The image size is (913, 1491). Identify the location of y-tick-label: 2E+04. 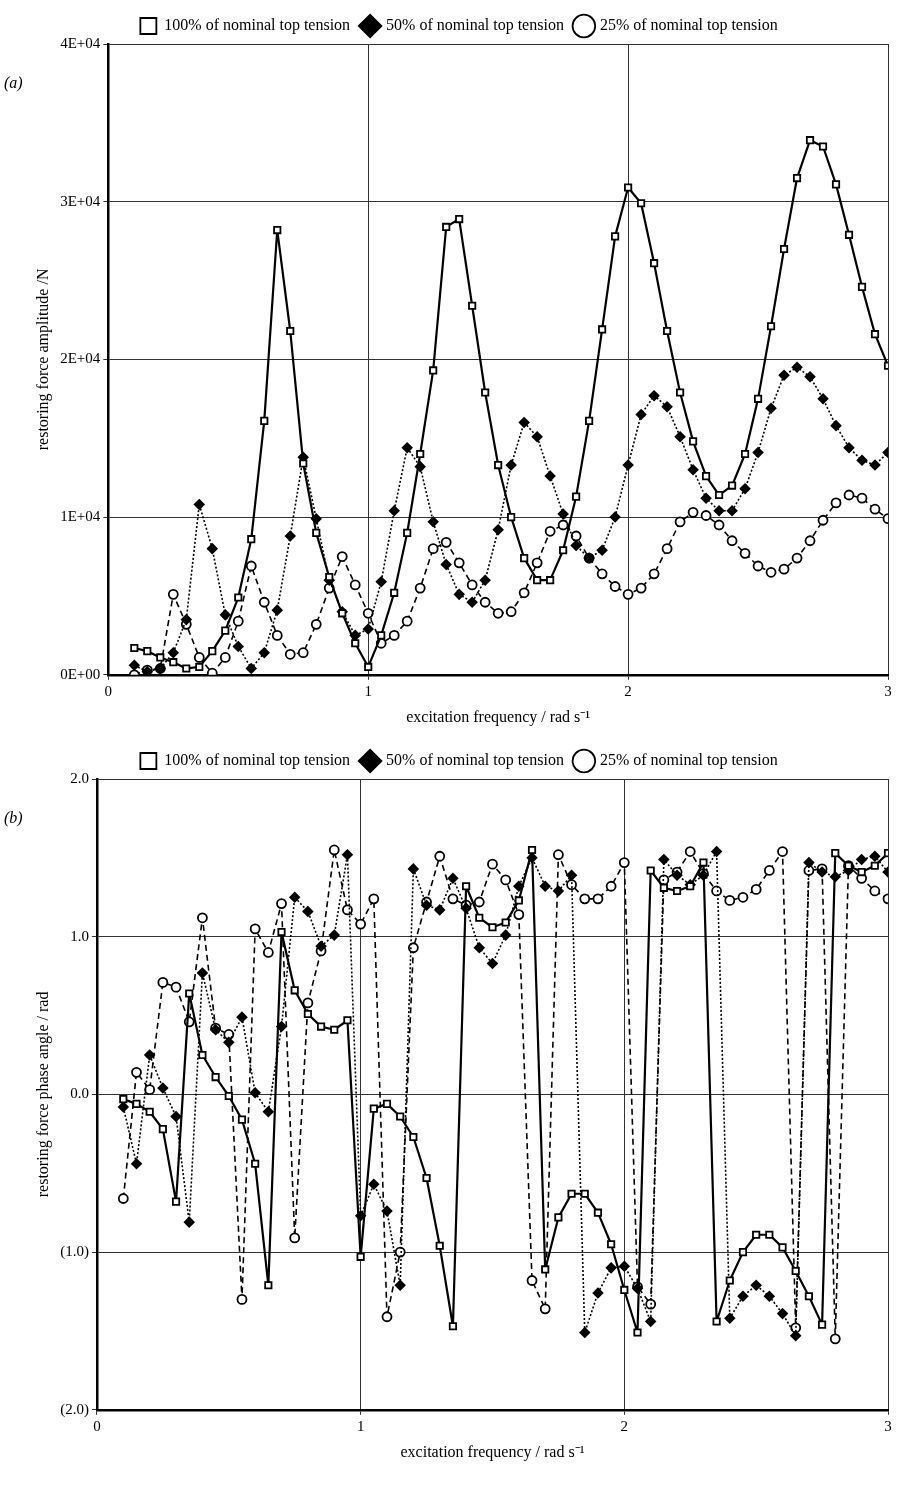
(80, 358).